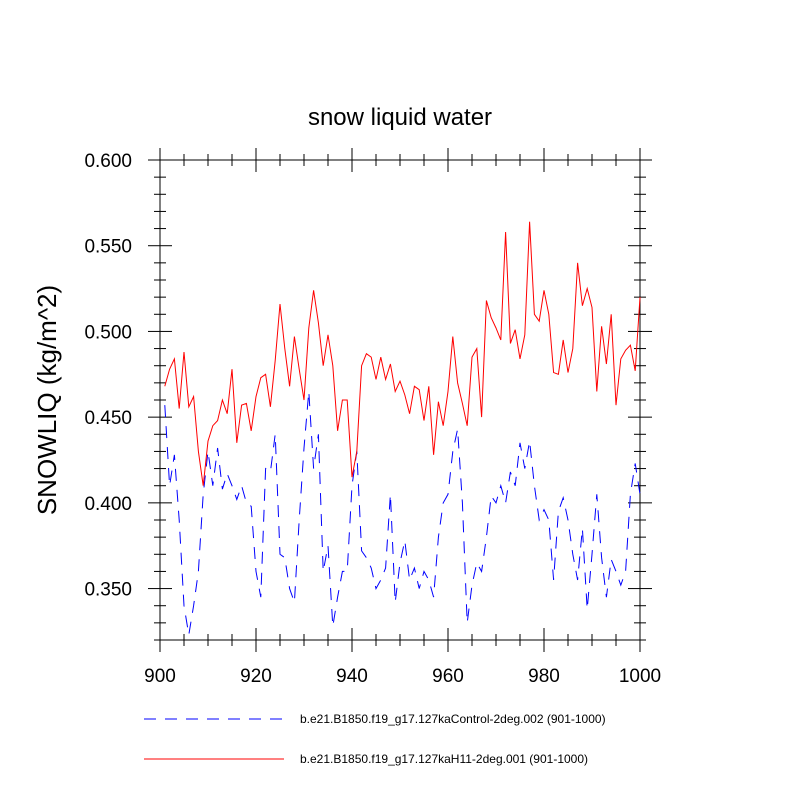 Image resolution: width=800 pixels, height=800 pixels. Describe the element at coordinates (108, 247) in the screenshot. I see `y-tick-label: 0.550` at that location.